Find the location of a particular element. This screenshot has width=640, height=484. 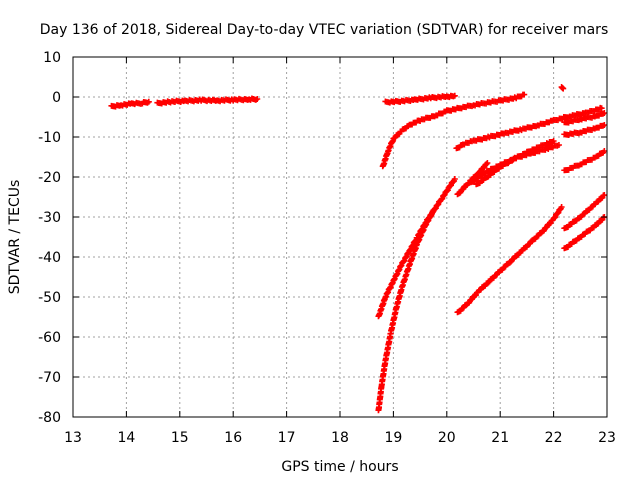

y-tick-label: -60 is located at coordinates (49, 338).